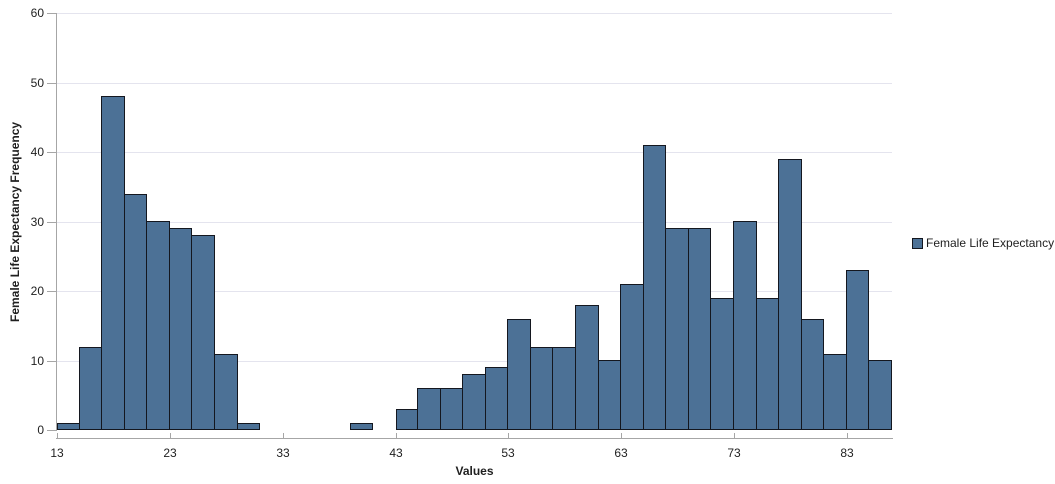 The height and width of the screenshot is (484, 1055). What do you see at coordinates (474, 471) in the screenshot?
I see `x-axis-title: Values` at bounding box center [474, 471].